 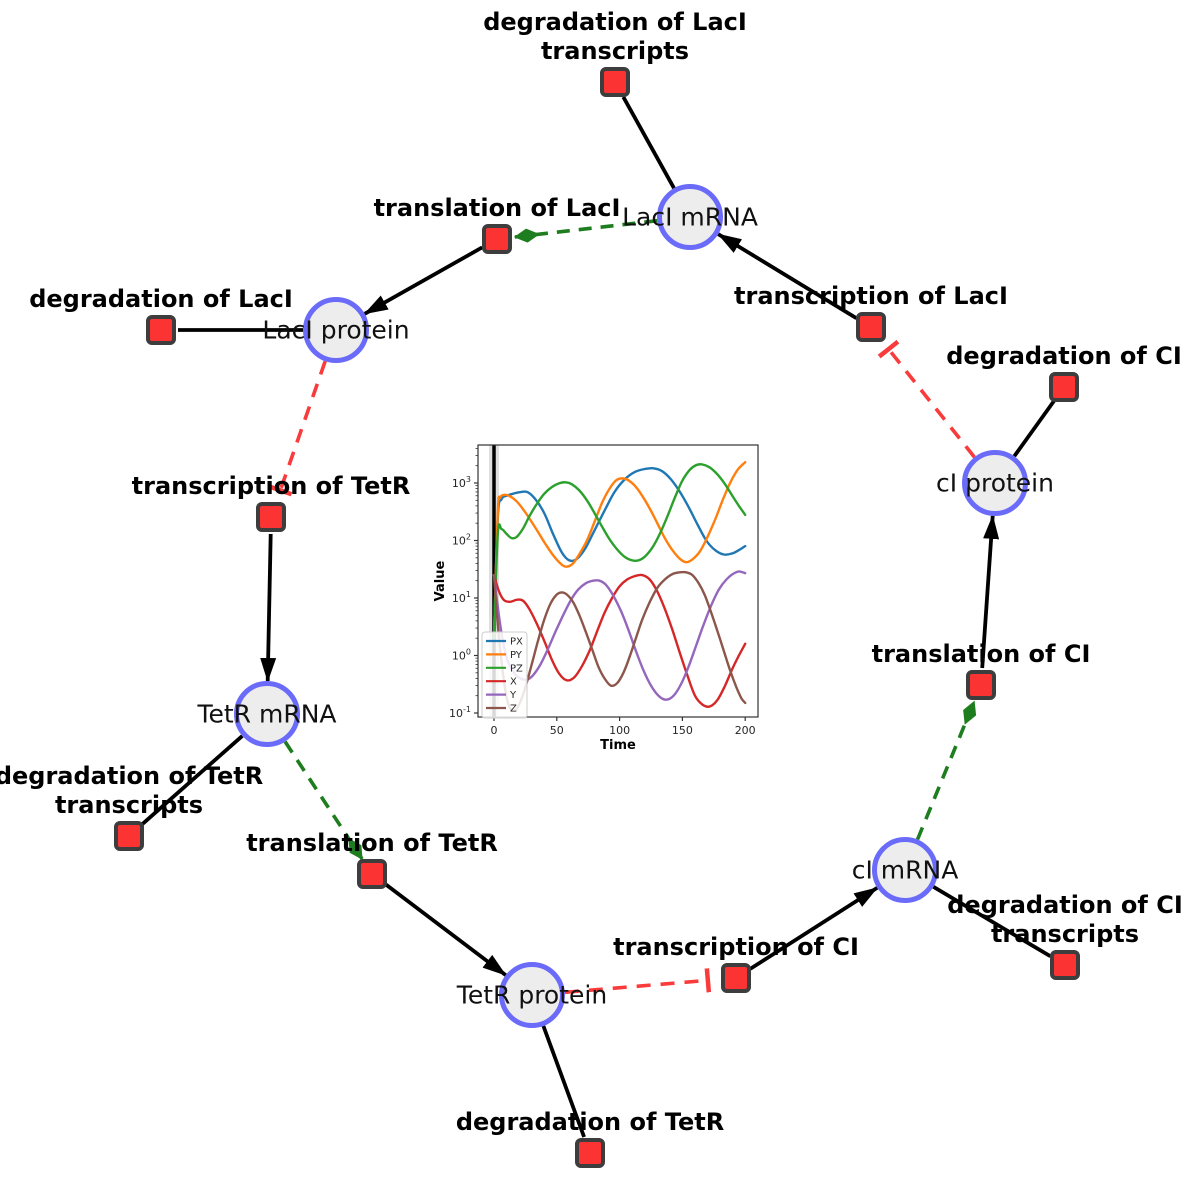 I want to click on chart-legend-label-pz: PZ, so click(x=516, y=668).